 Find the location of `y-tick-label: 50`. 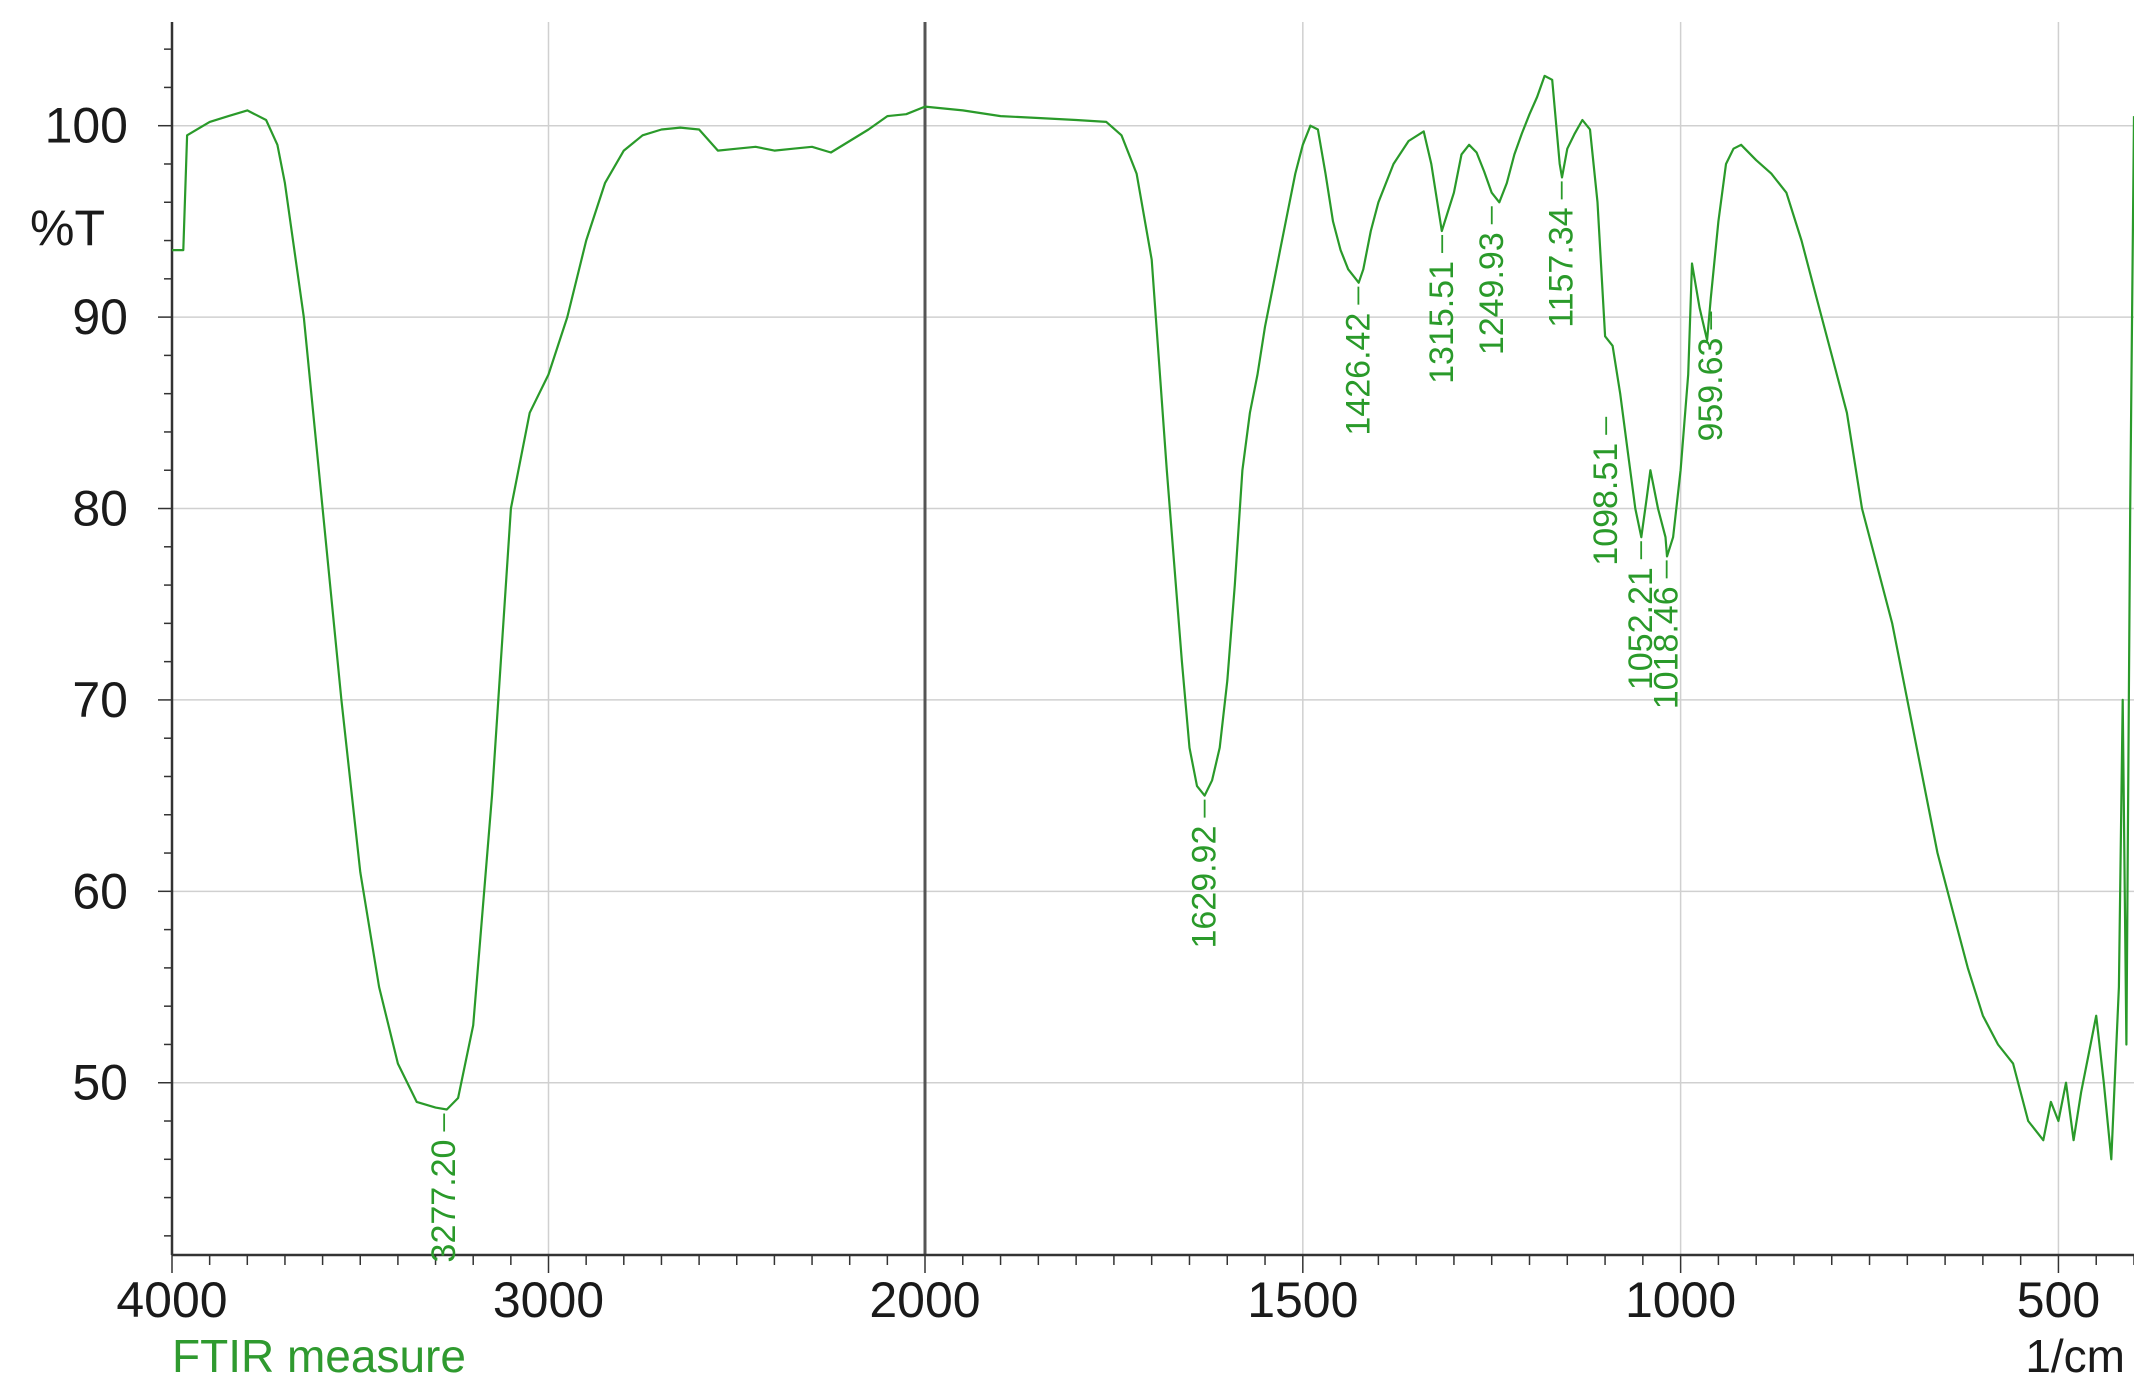

y-tick-label: 50 is located at coordinates (100, 1083).